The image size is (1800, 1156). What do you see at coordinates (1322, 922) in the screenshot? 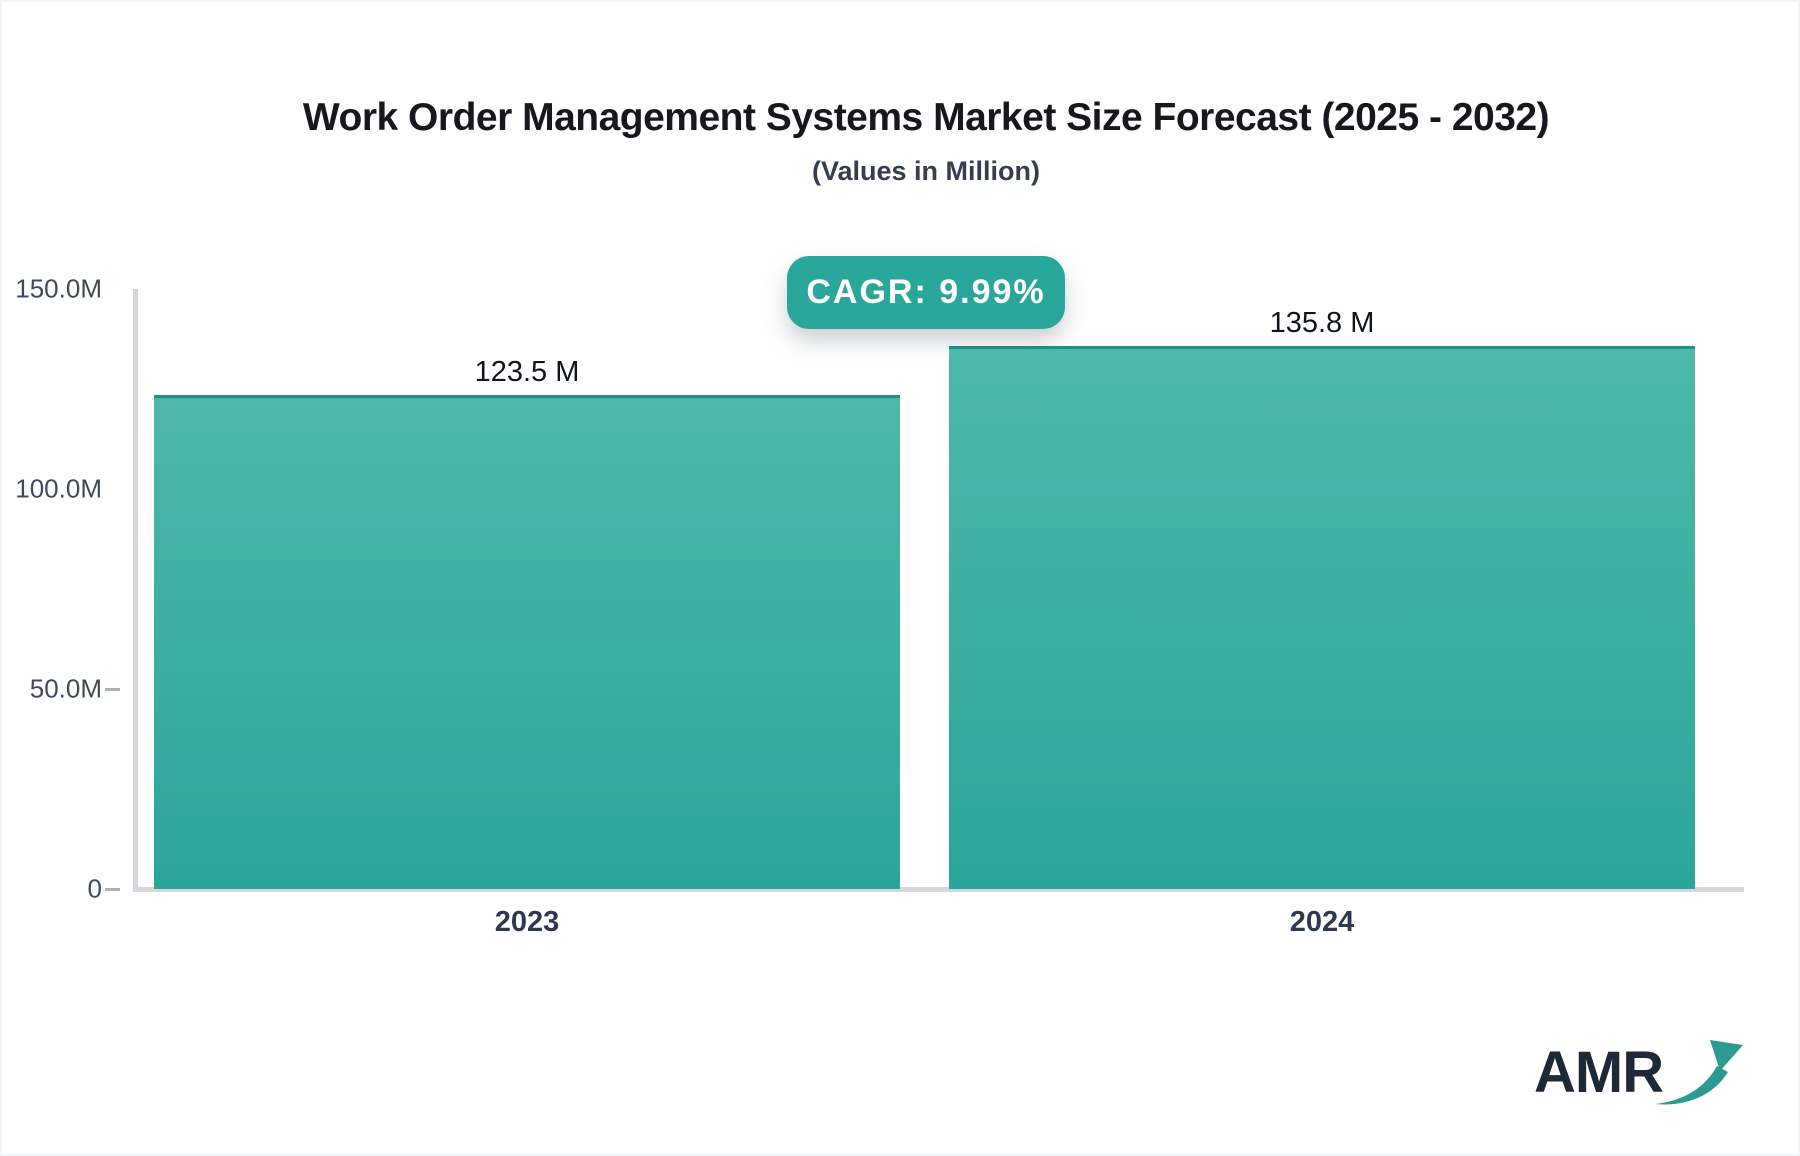
I see `x-axis-label: 2024` at bounding box center [1322, 922].